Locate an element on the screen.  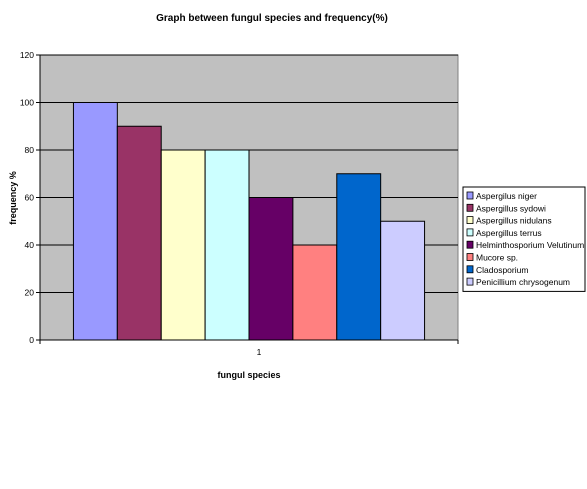
legend-label: Cladosporium is located at coordinates (502, 270).